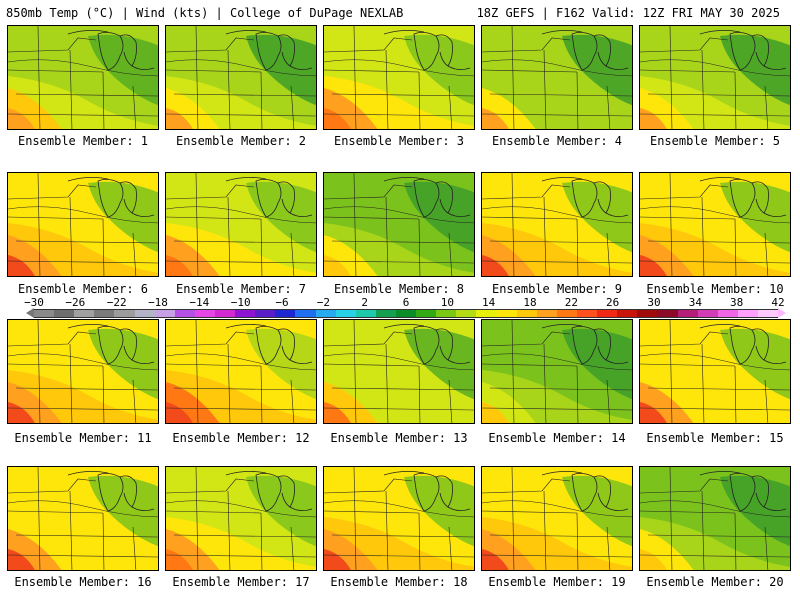 The image size is (800, 600). I want to click on colorbar-swatches, so click(406, 313).